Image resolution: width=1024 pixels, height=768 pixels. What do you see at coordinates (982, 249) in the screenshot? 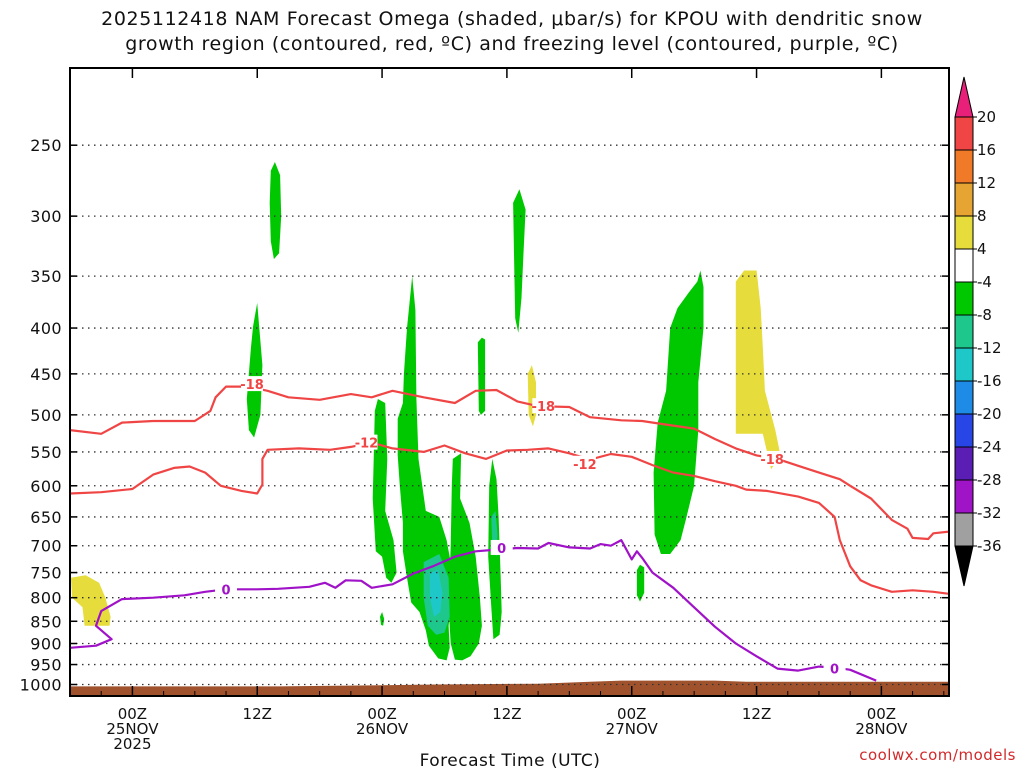
I see `colorbar-label-4: 4` at bounding box center [982, 249].